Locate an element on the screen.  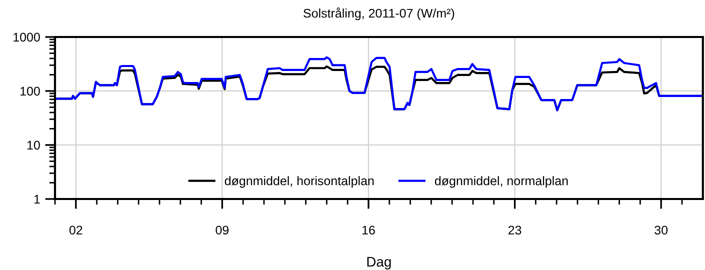
y-tick-label: 1 is located at coordinates (37, 199).